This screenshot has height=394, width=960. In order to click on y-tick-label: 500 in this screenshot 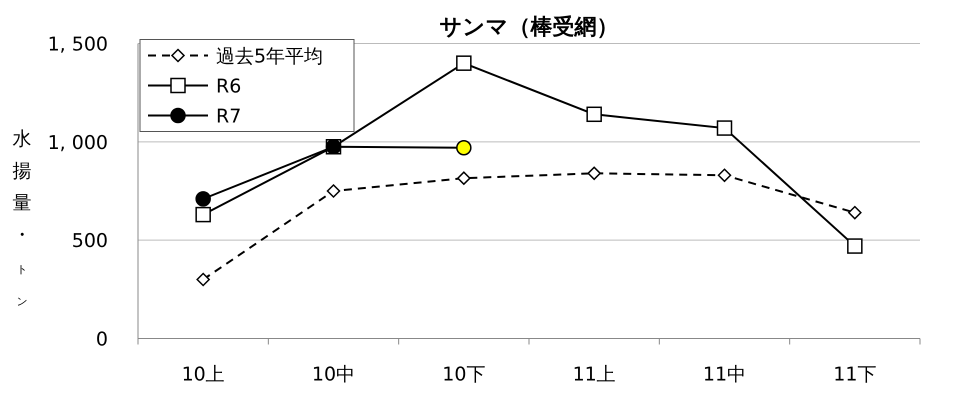, I will do `click(90, 241)`.